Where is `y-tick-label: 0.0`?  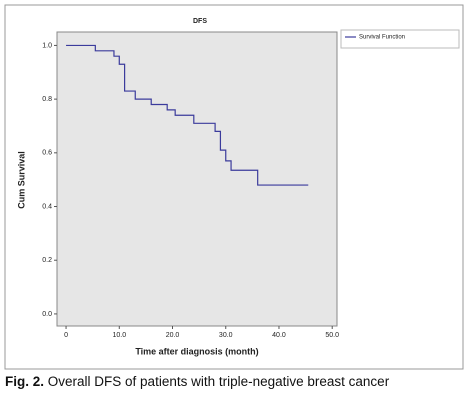
y-tick-label: 0.0 is located at coordinates (47, 314).